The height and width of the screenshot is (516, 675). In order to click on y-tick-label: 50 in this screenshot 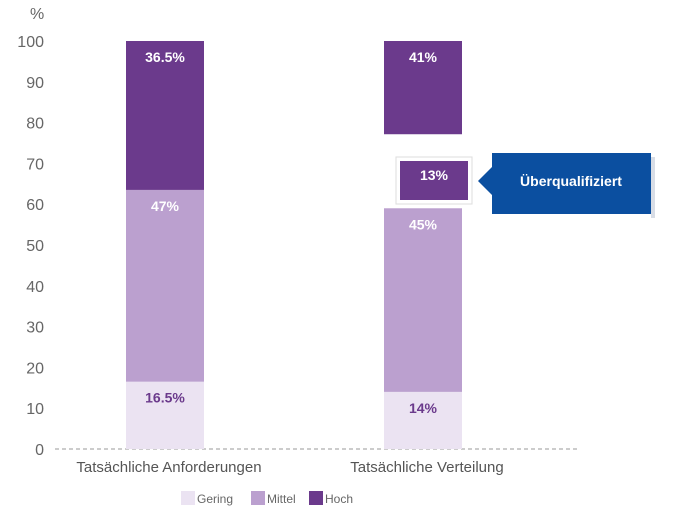, I will do `click(35, 246)`.